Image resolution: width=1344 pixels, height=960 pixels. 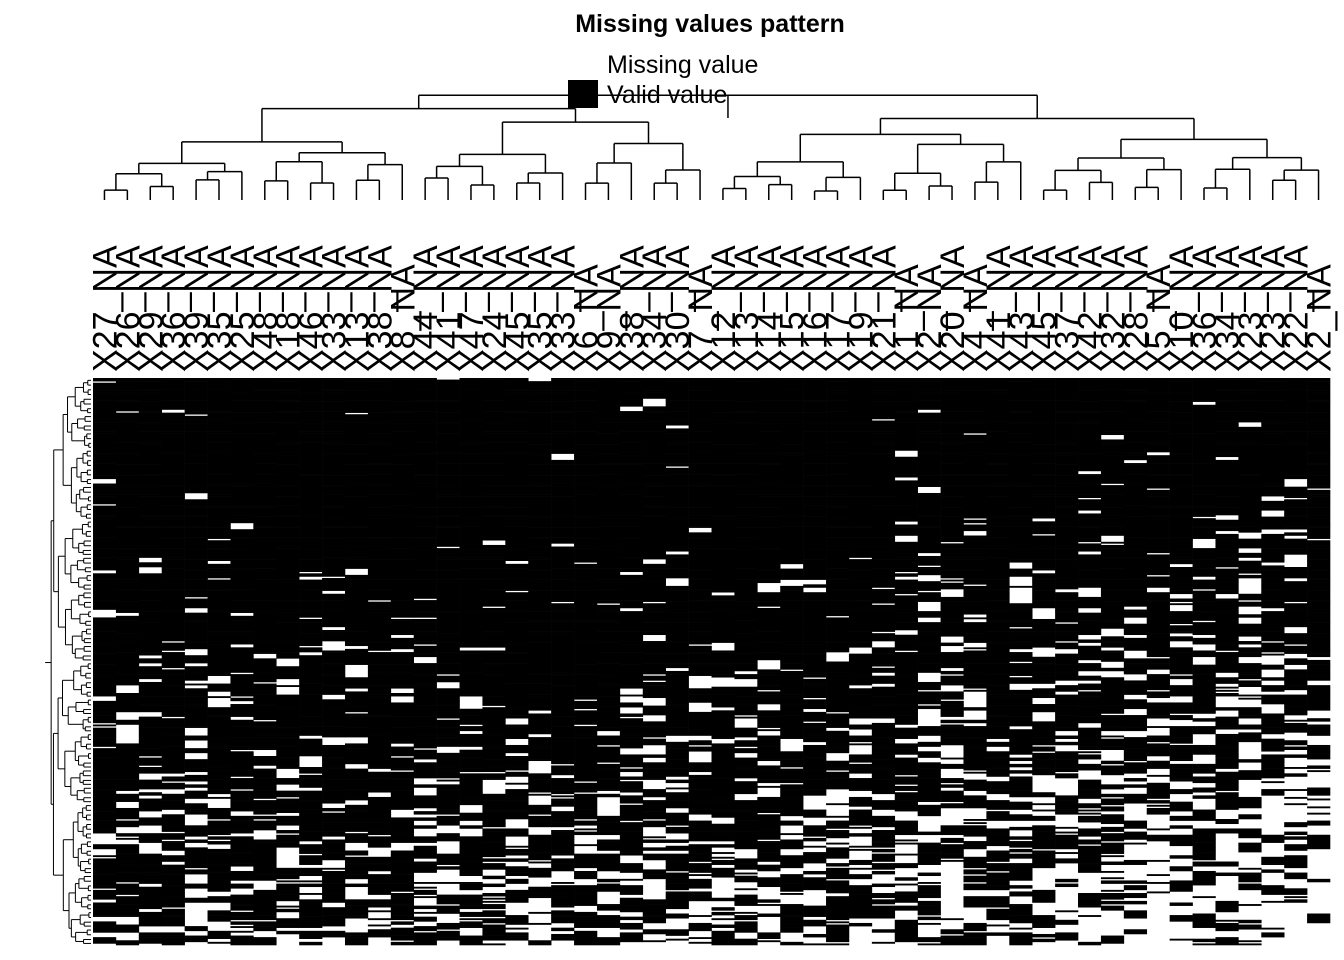 What do you see at coordinates (907, 318) in the screenshot?
I see `column-label: X1_NA` at bounding box center [907, 318].